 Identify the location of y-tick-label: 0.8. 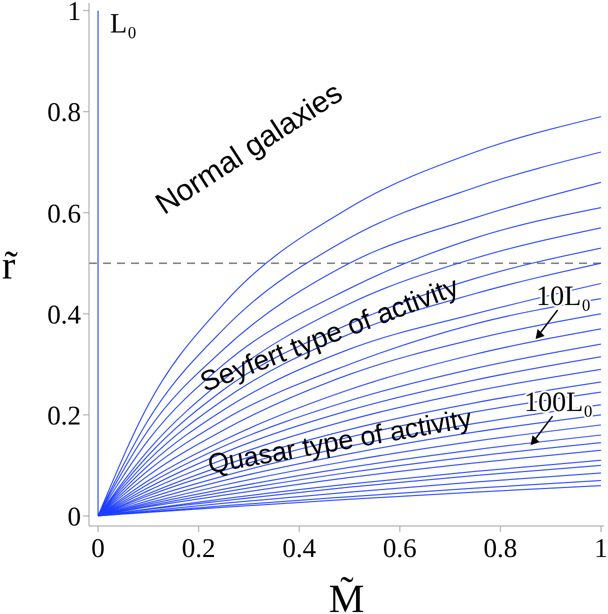
(64, 112).